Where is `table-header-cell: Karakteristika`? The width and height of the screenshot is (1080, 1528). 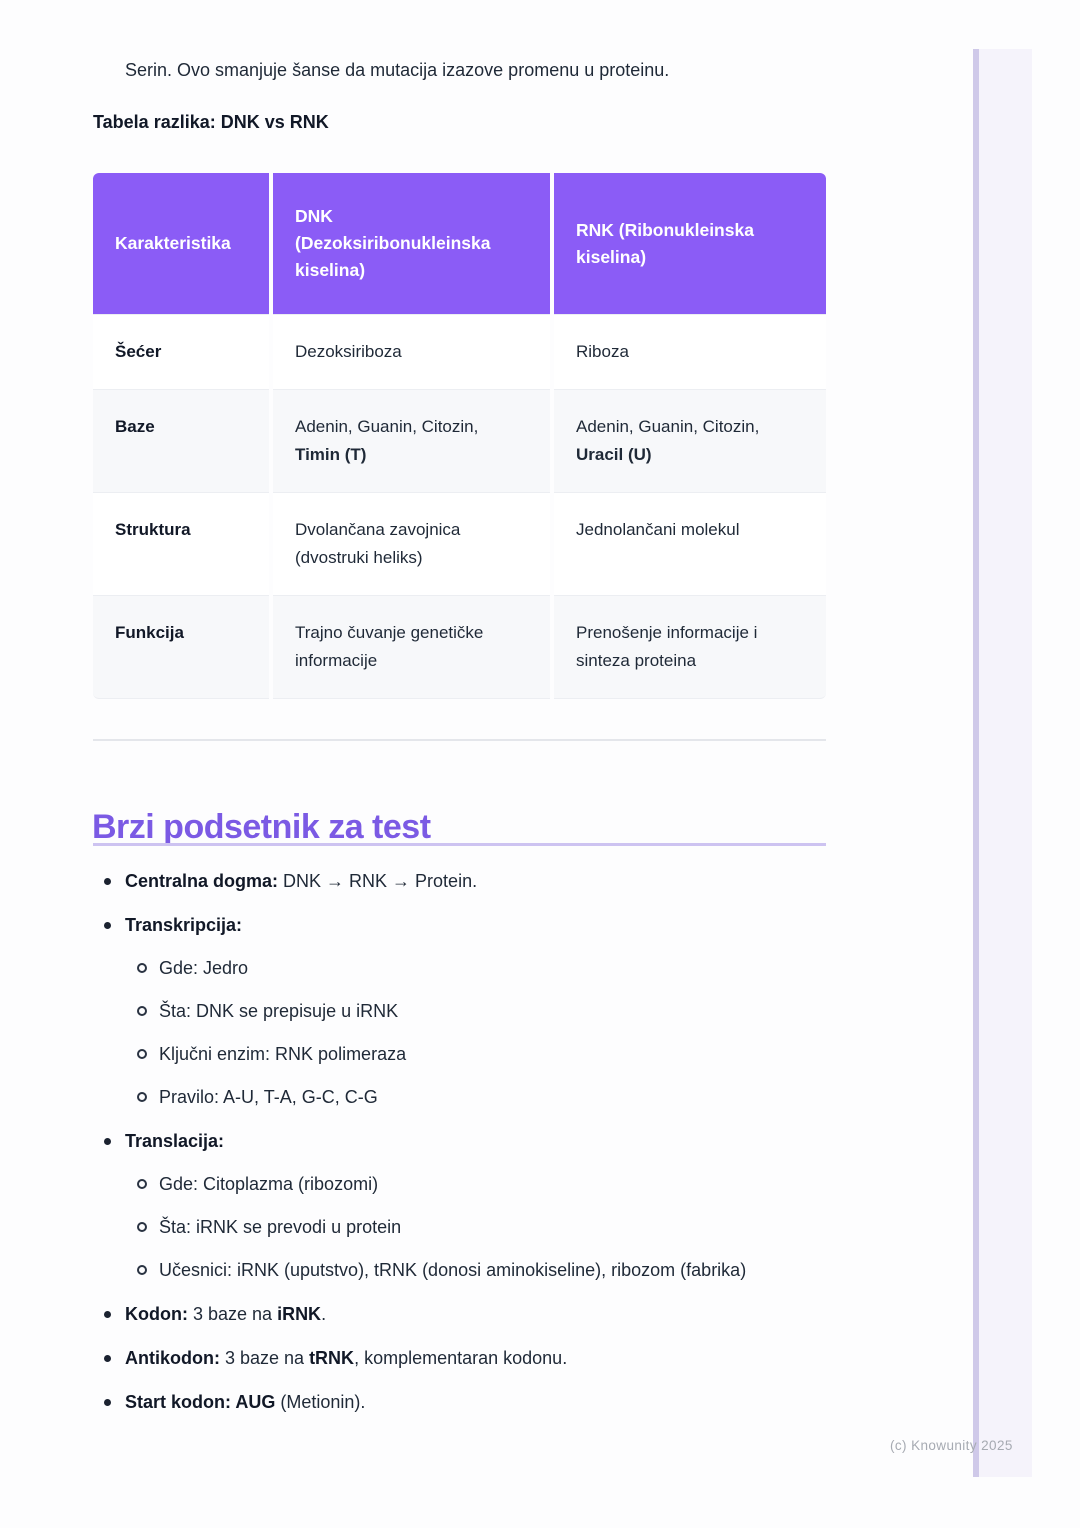
table-header-cell: Karakteristika is located at coordinates (181, 243).